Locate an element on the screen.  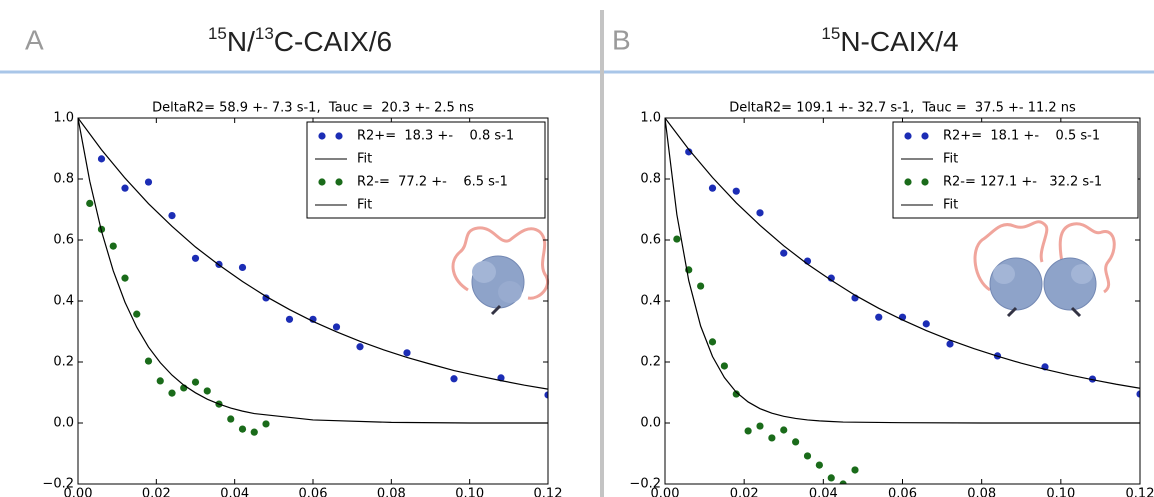
protein-icon-a is located at coordinates (500, 271).